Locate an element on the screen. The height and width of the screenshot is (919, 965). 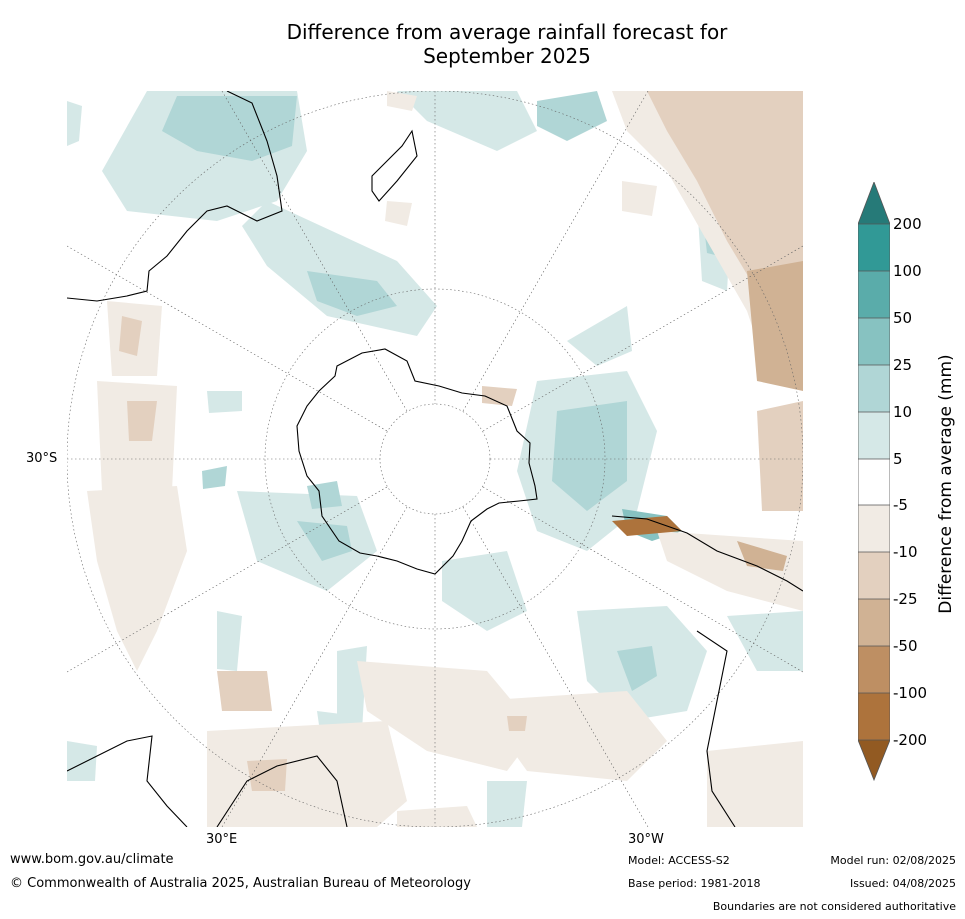
footer-base-period: Base period: 1981-2018 is located at coordinates (694, 883).